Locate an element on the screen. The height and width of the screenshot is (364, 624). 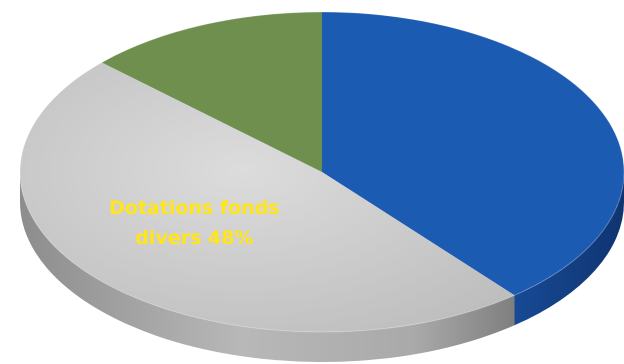
pie-slice-label-line: divers 48% is located at coordinates (194, 238).